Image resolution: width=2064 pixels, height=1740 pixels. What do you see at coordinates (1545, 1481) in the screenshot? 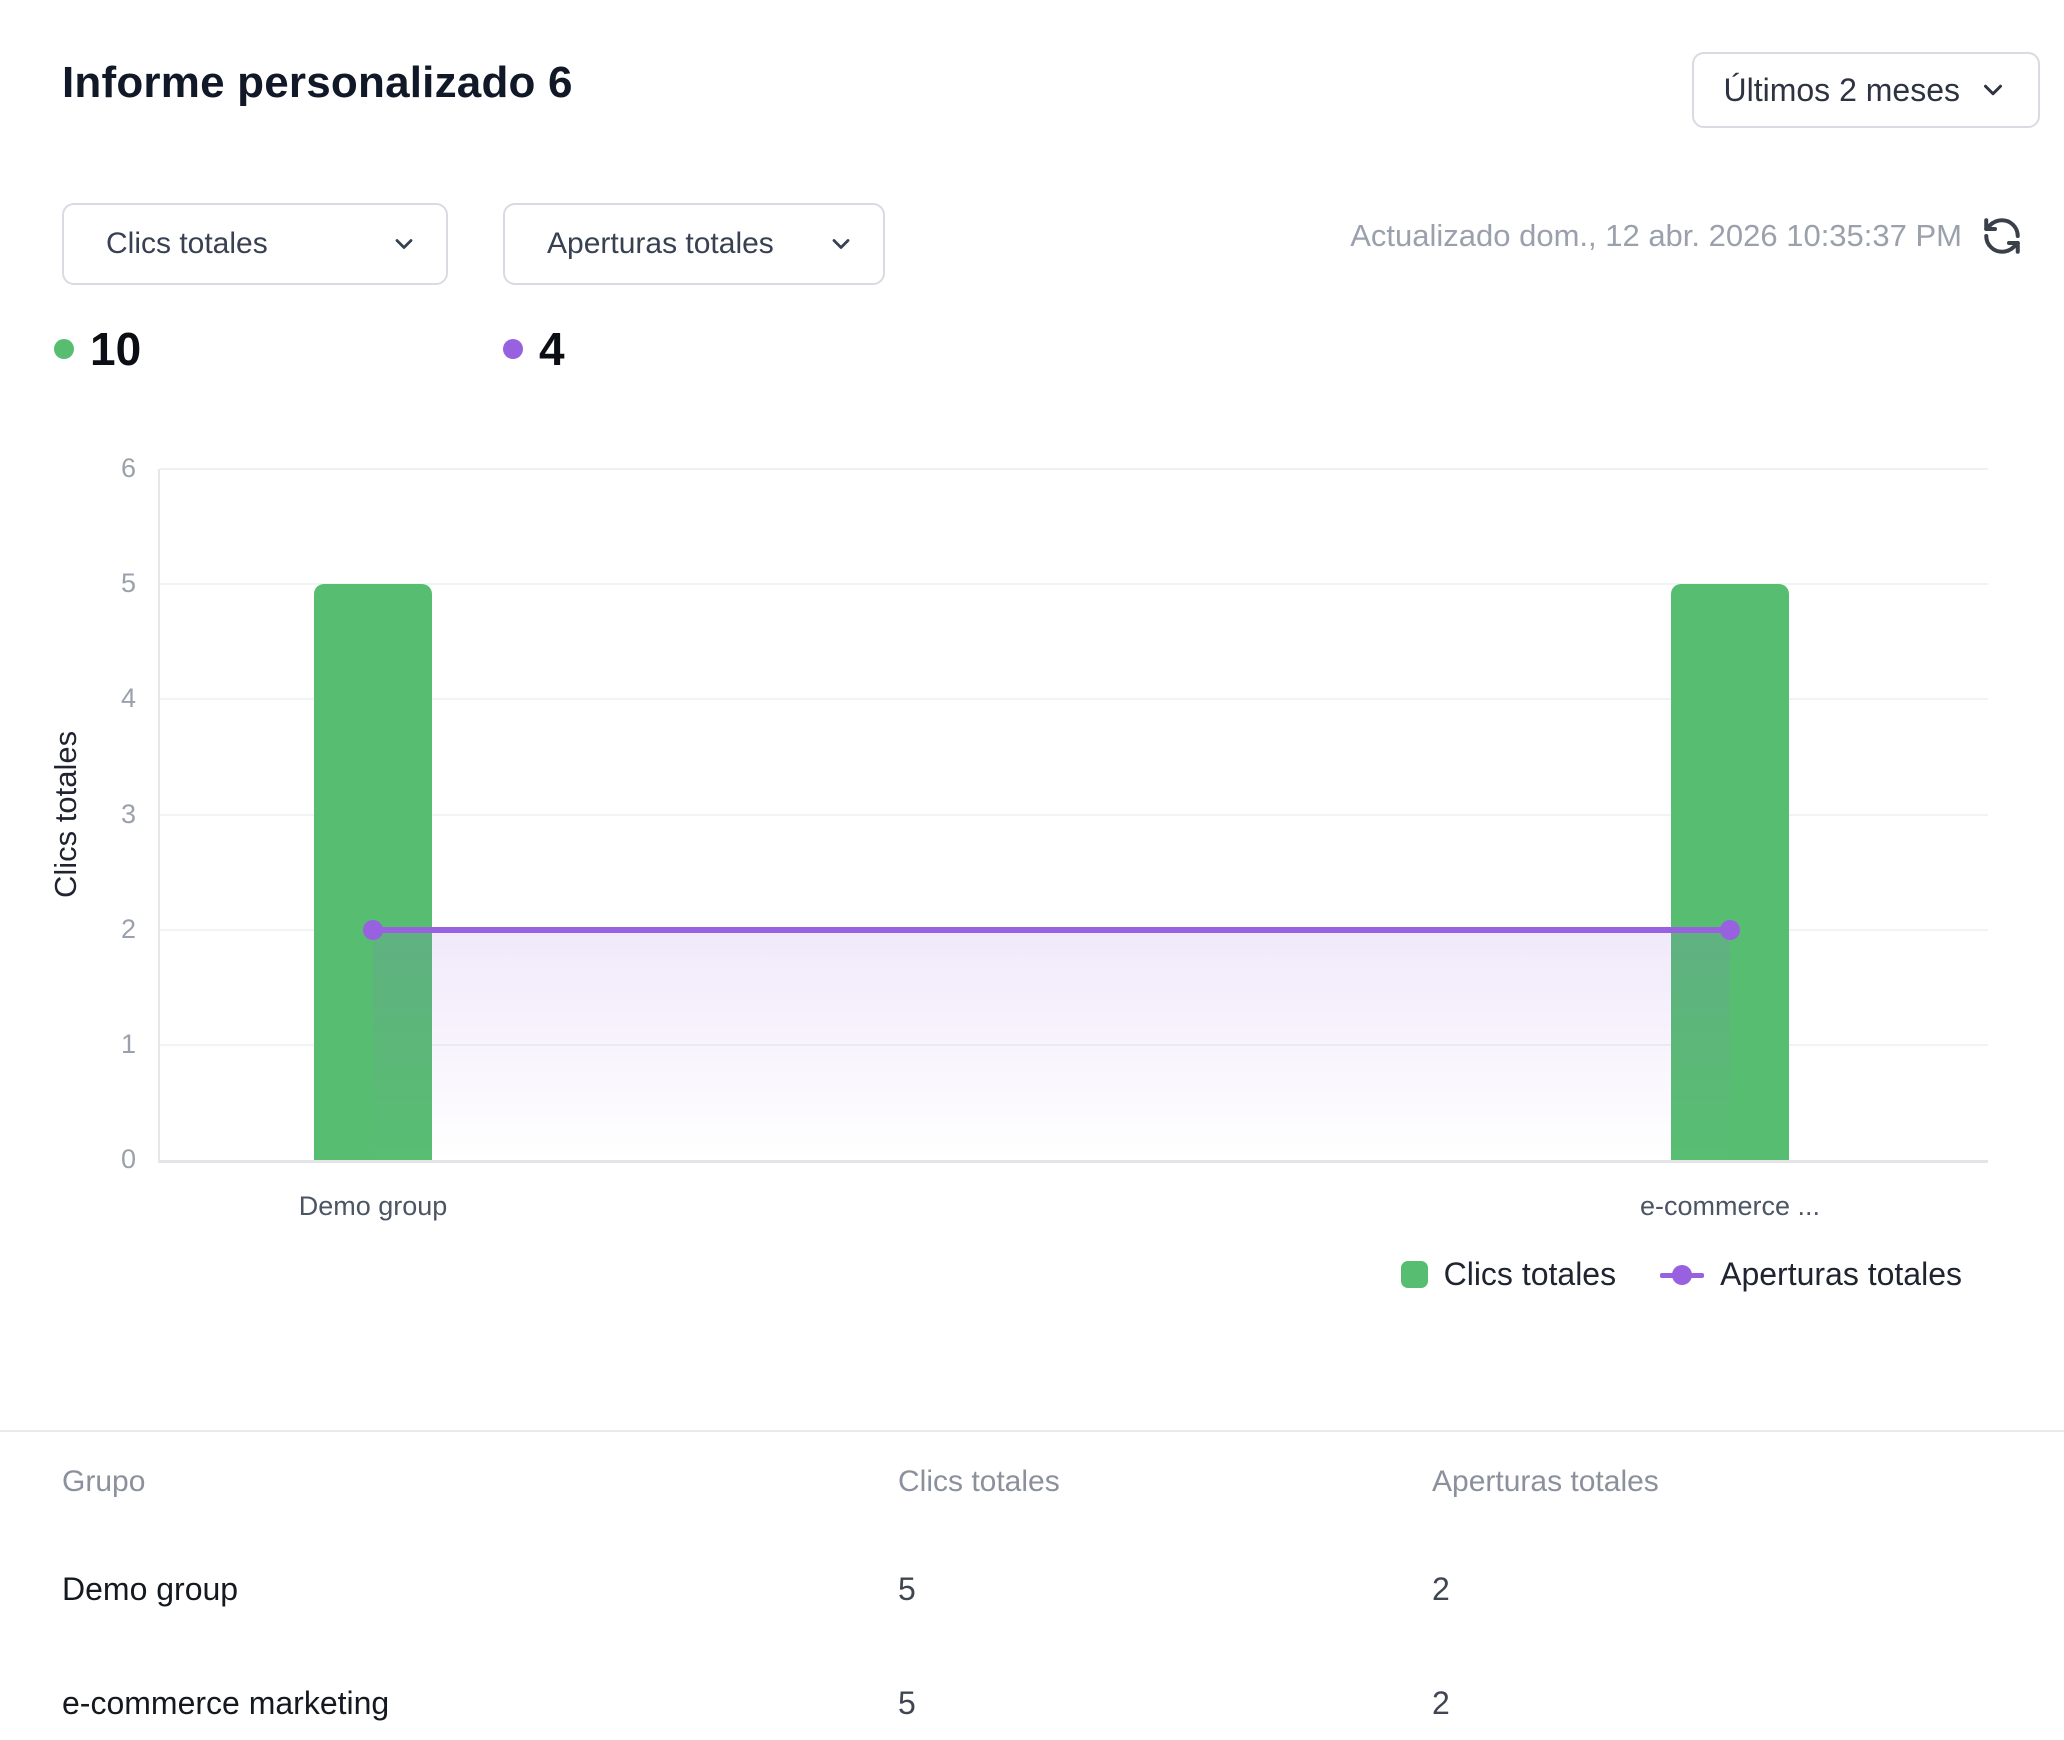
I see `column-header-opens: Aperturas totales` at bounding box center [1545, 1481].